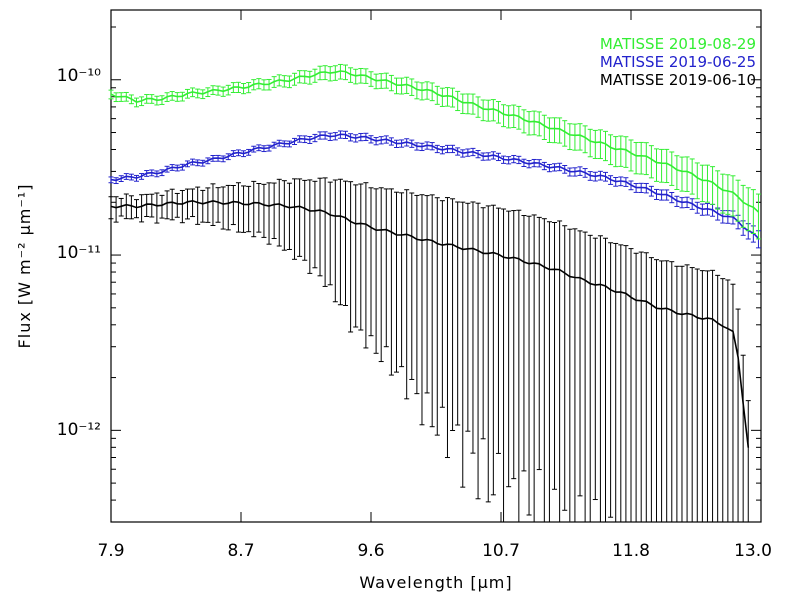 The height and width of the screenshot is (598, 789). I want to click on x-tick-label: 13.0, so click(753, 551).